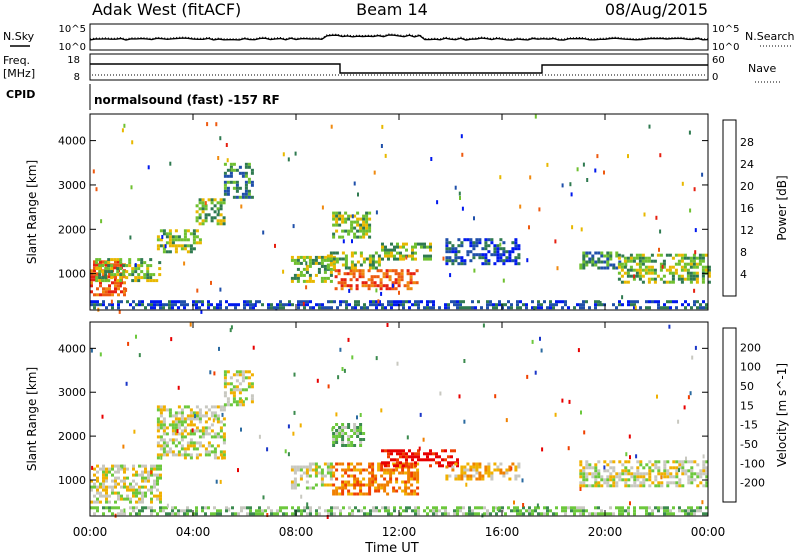 This screenshot has height=554, width=800. What do you see at coordinates (725, 29) in the screenshot?
I see `noise-right-tick-high: 10^5` at bounding box center [725, 29].